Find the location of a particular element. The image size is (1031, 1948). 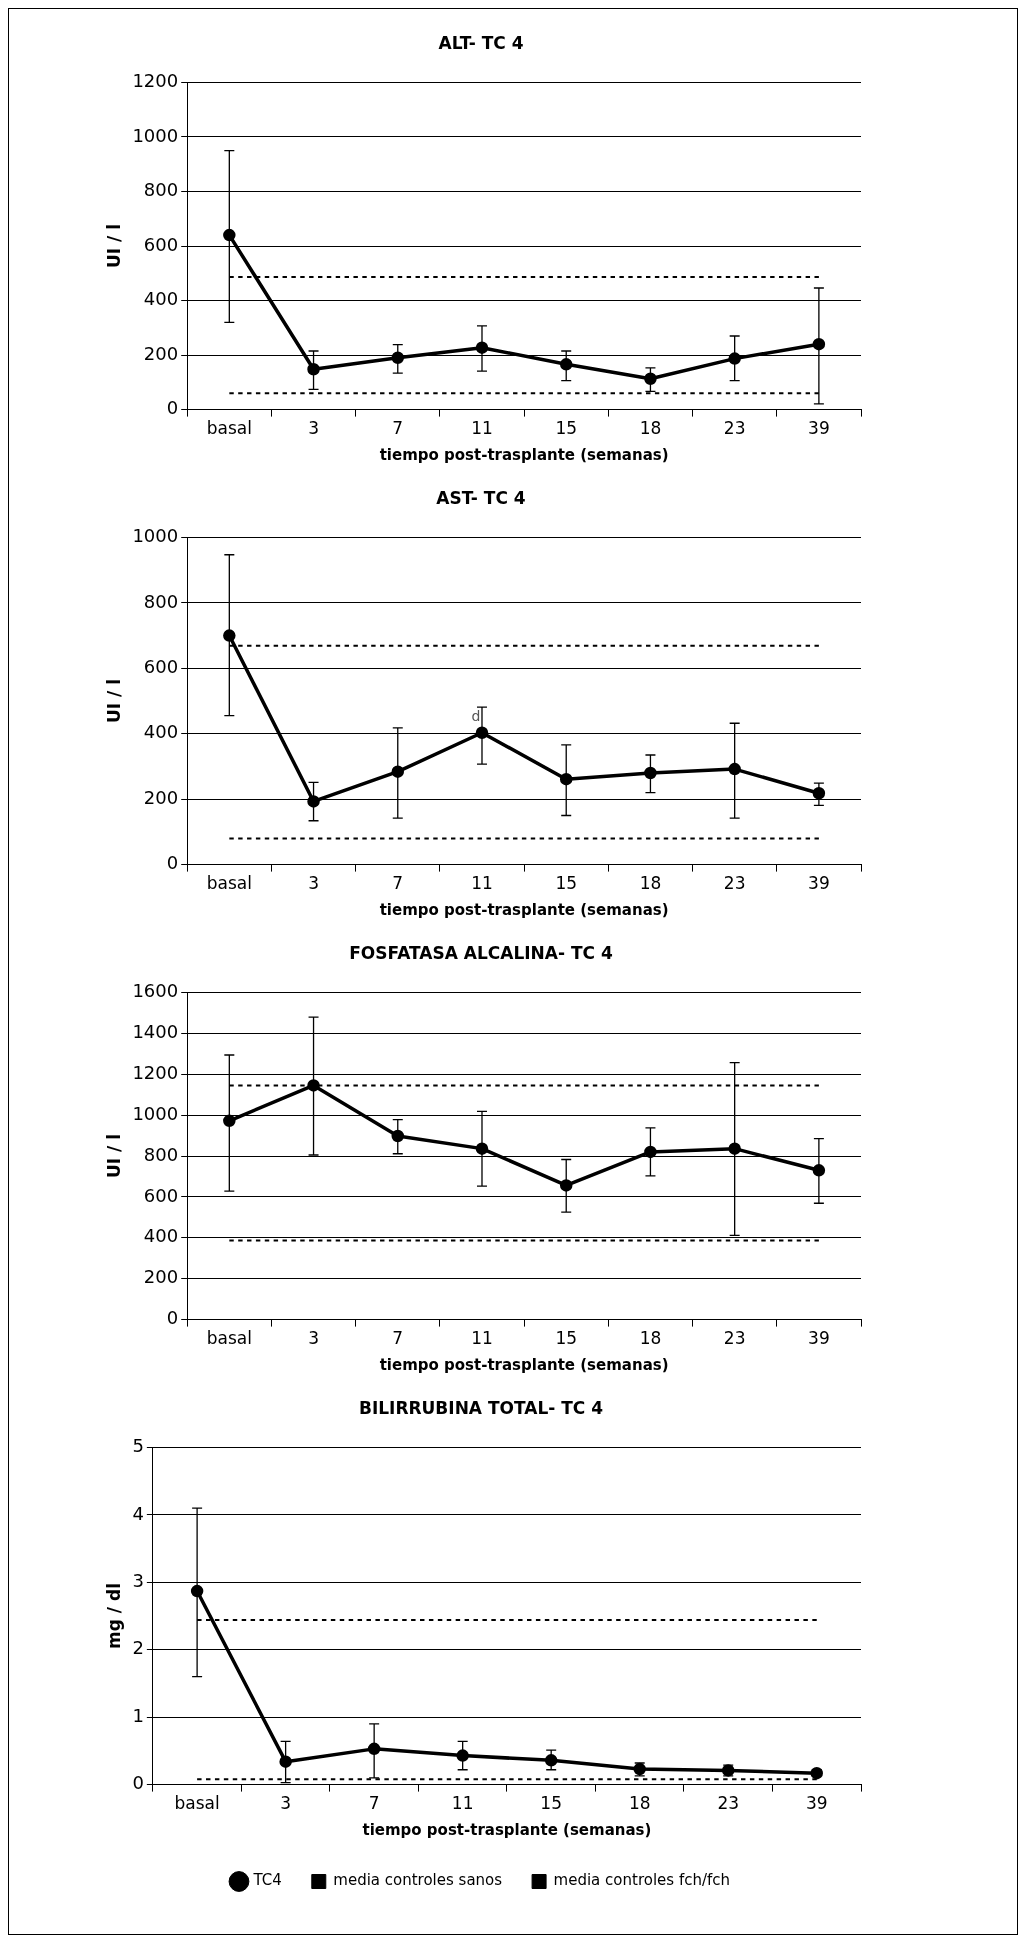

y-tick-label: 2 is located at coordinates (138, 1648).